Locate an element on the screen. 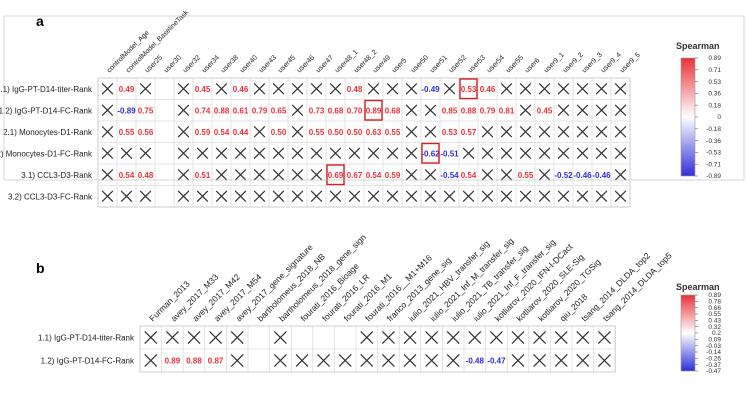 The image size is (748, 400). cell-value: 0.68 is located at coordinates (336, 110).